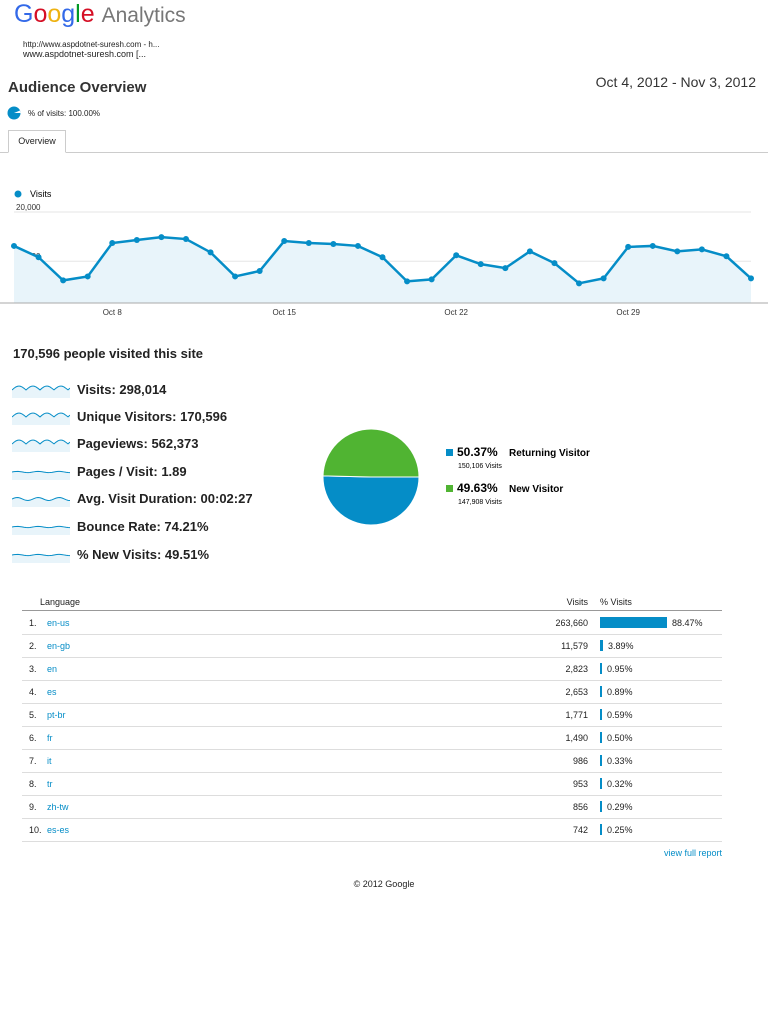  I want to click on visits: 953, so click(580, 784).